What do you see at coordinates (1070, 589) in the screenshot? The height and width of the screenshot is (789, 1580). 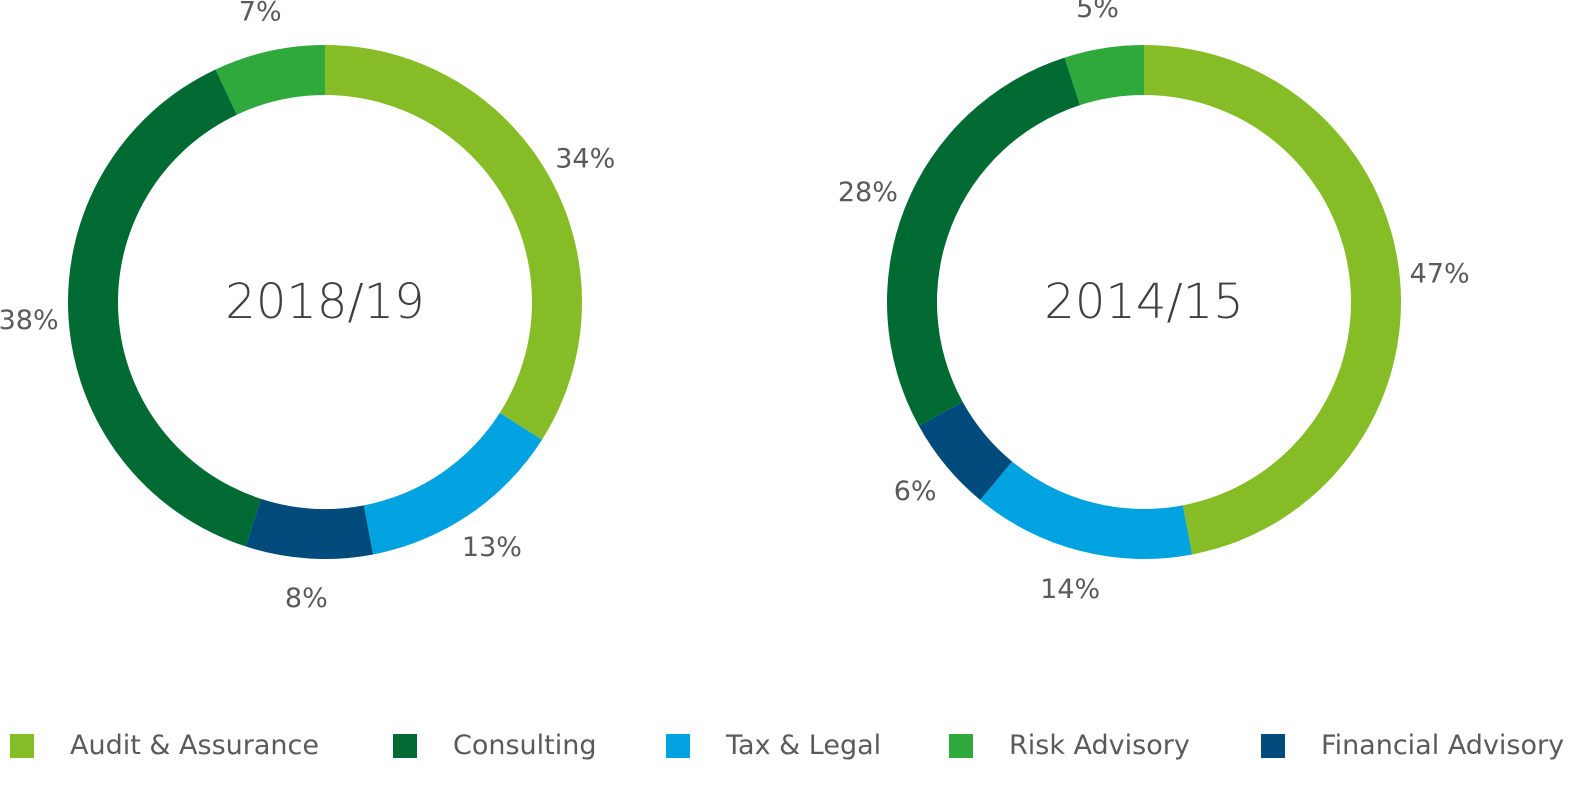 I see `data-label-tax-legal: 14%` at bounding box center [1070, 589].